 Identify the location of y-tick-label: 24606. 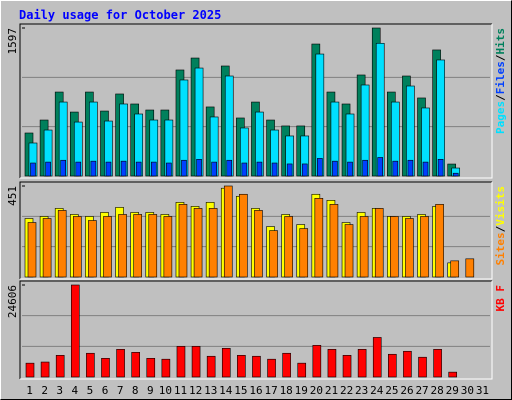
(12, 301).